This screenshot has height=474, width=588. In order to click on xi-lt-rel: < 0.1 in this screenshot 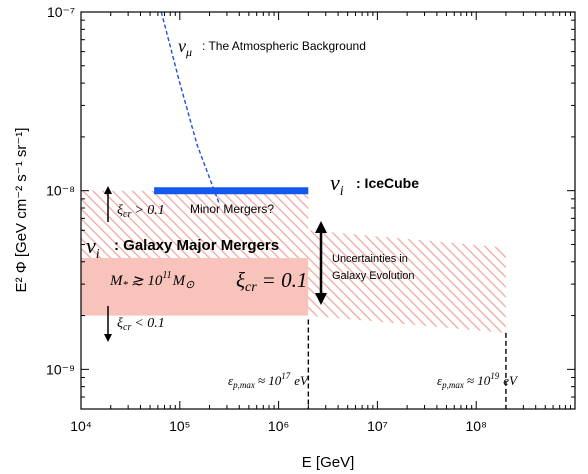, I will do `click(149, 323)`.